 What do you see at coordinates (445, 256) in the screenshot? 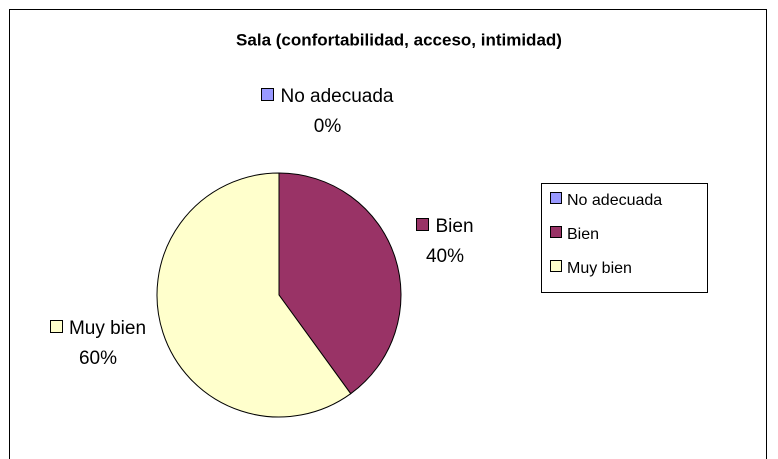
I see `label-value: 40%` at bounding box center [445, 256].